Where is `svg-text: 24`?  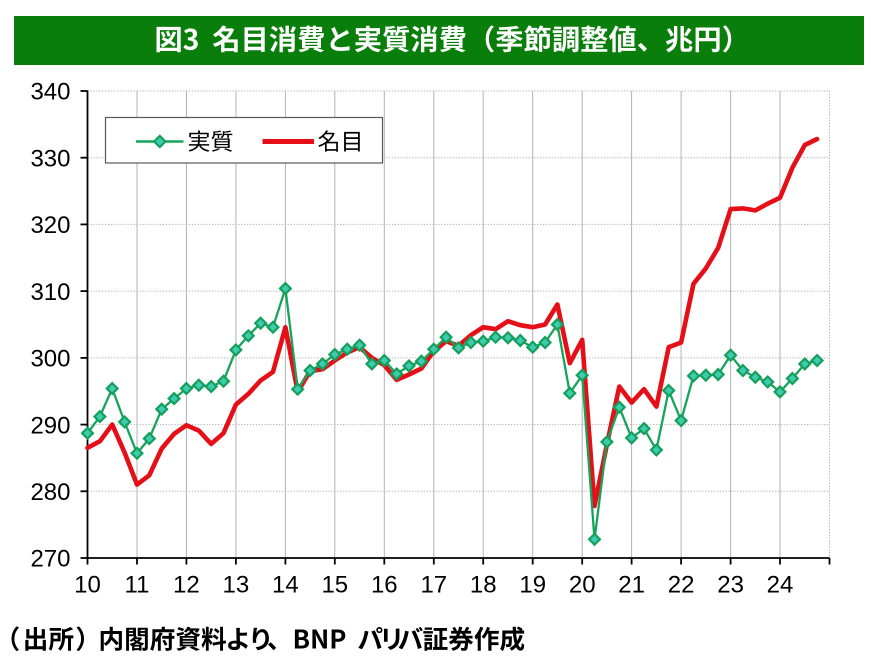 svg-text: 24 is located at coordinates (780, 585).